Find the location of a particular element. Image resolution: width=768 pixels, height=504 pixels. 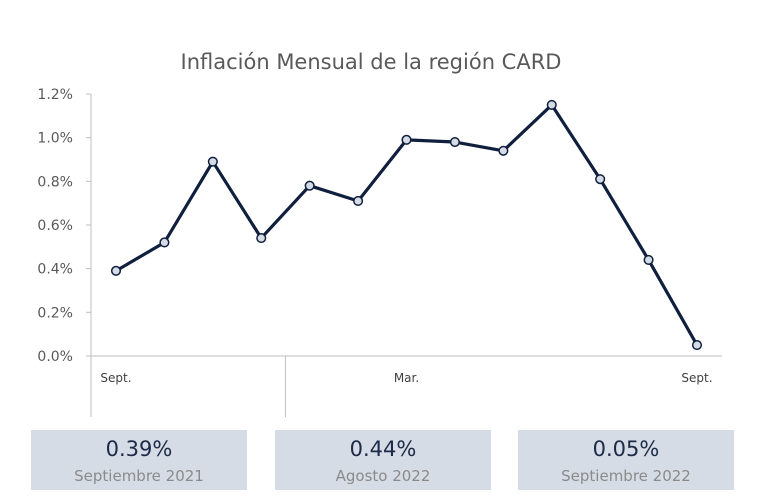

summary-card-sep-2021: 0.39% Septiembre 2021 is located at coordinates (139, 460).